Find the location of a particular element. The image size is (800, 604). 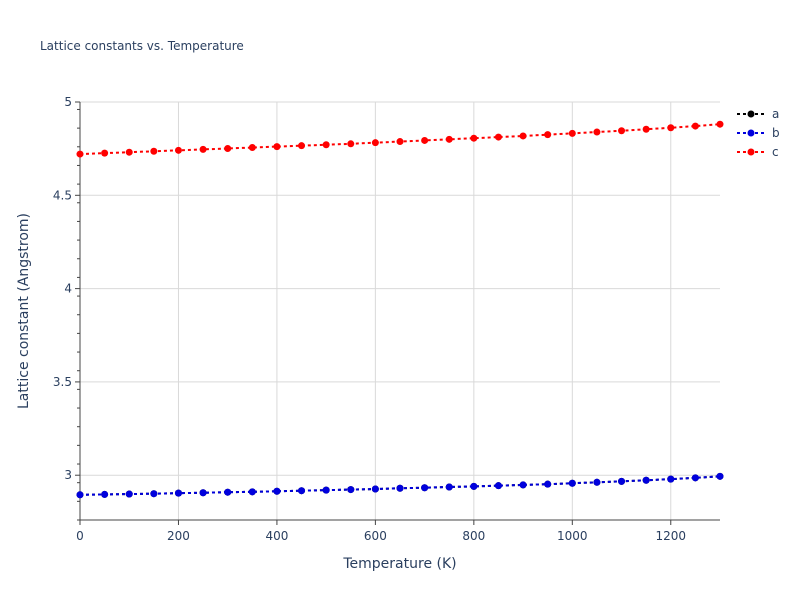

x-tick-label: 400 is located at coordinates (276, 536).